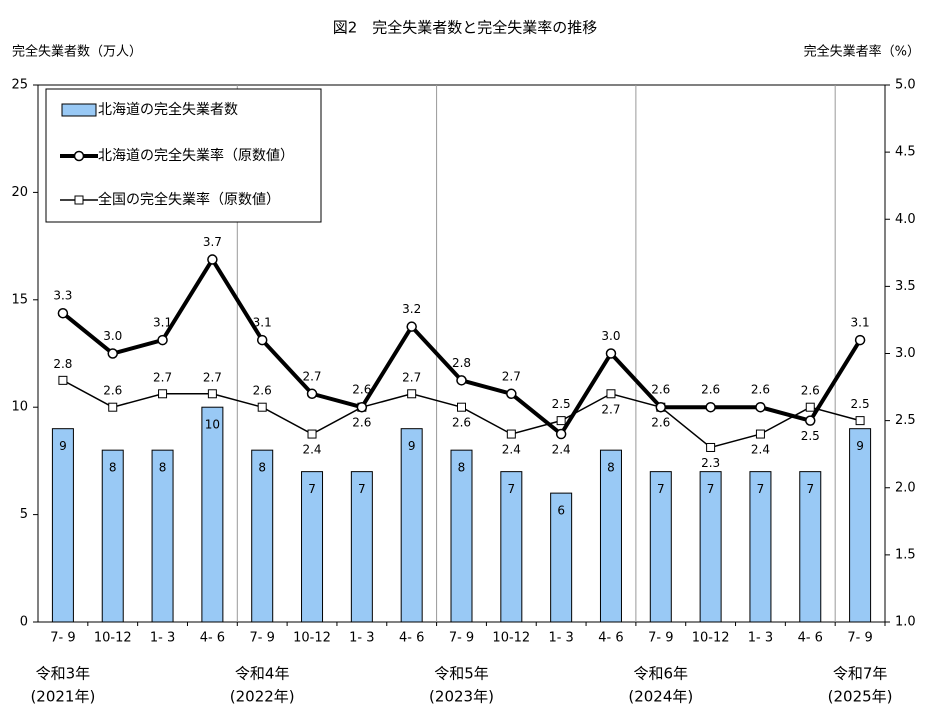 Image resolution: width=930 pixels, height=714 pixels. What do you see at coordinates (461, 414) in the screenshot?
I see `line` at bounding box center [461, 414].